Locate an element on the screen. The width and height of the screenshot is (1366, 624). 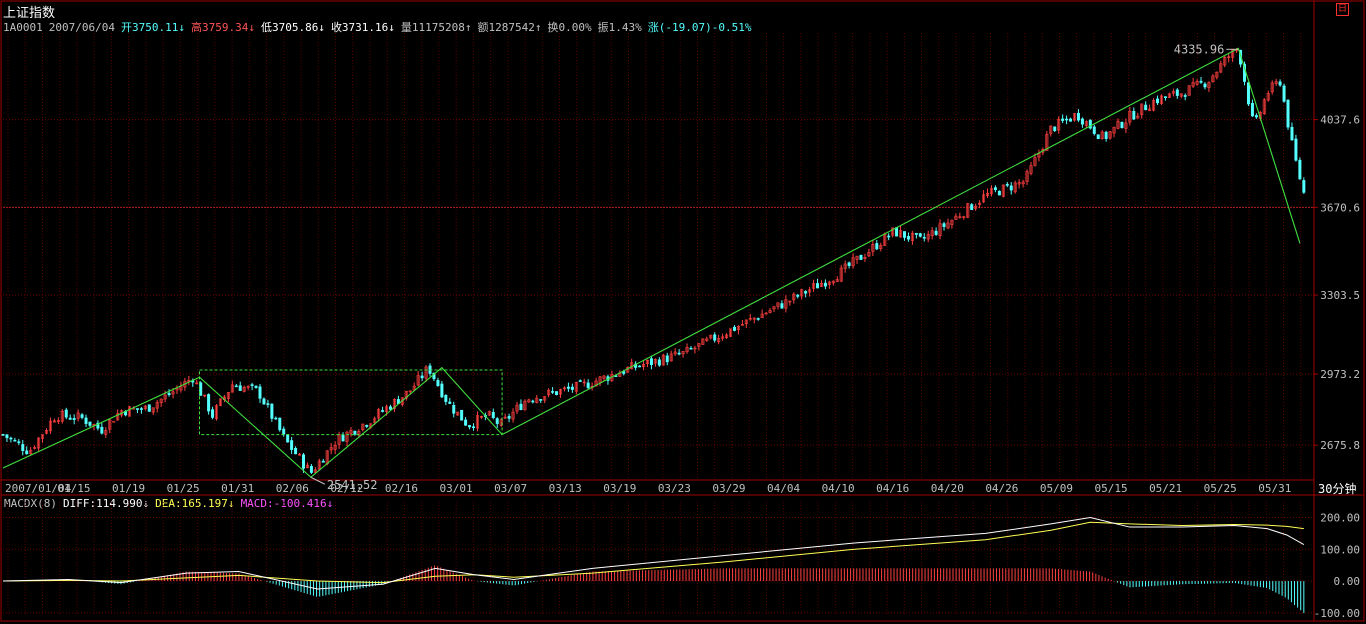
x-tick-label: 05/09 is located at coordinates (1056, 488).